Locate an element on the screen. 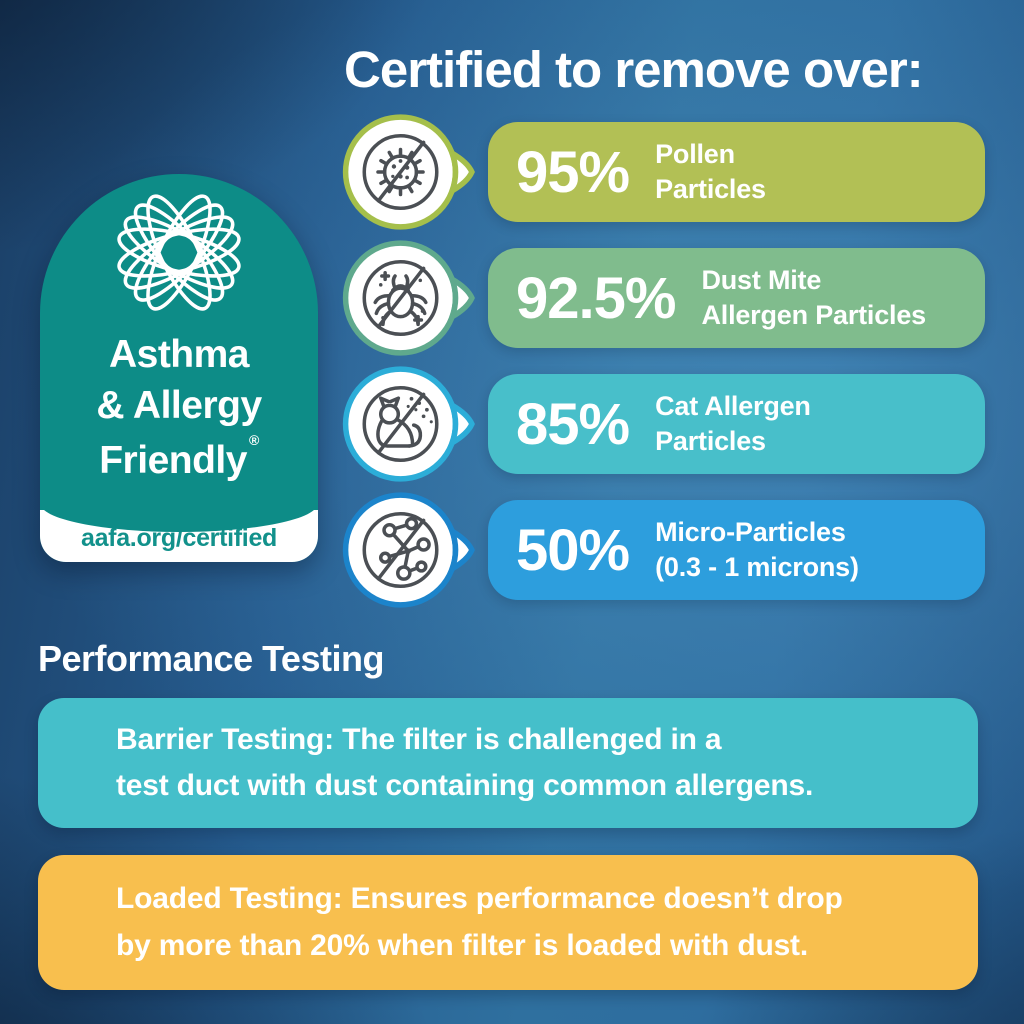  stat-pill-cat-allergen: 85% Cat Allergen Particles is located at coordinates (736, 424).